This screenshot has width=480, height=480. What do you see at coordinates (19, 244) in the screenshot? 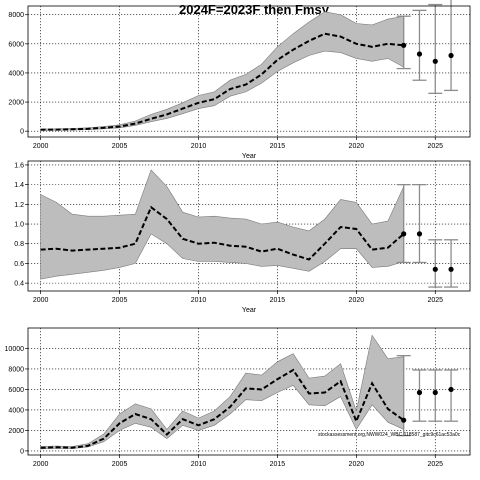
I see `y-tick-label: 0.8` at bounding box center [19, 244].